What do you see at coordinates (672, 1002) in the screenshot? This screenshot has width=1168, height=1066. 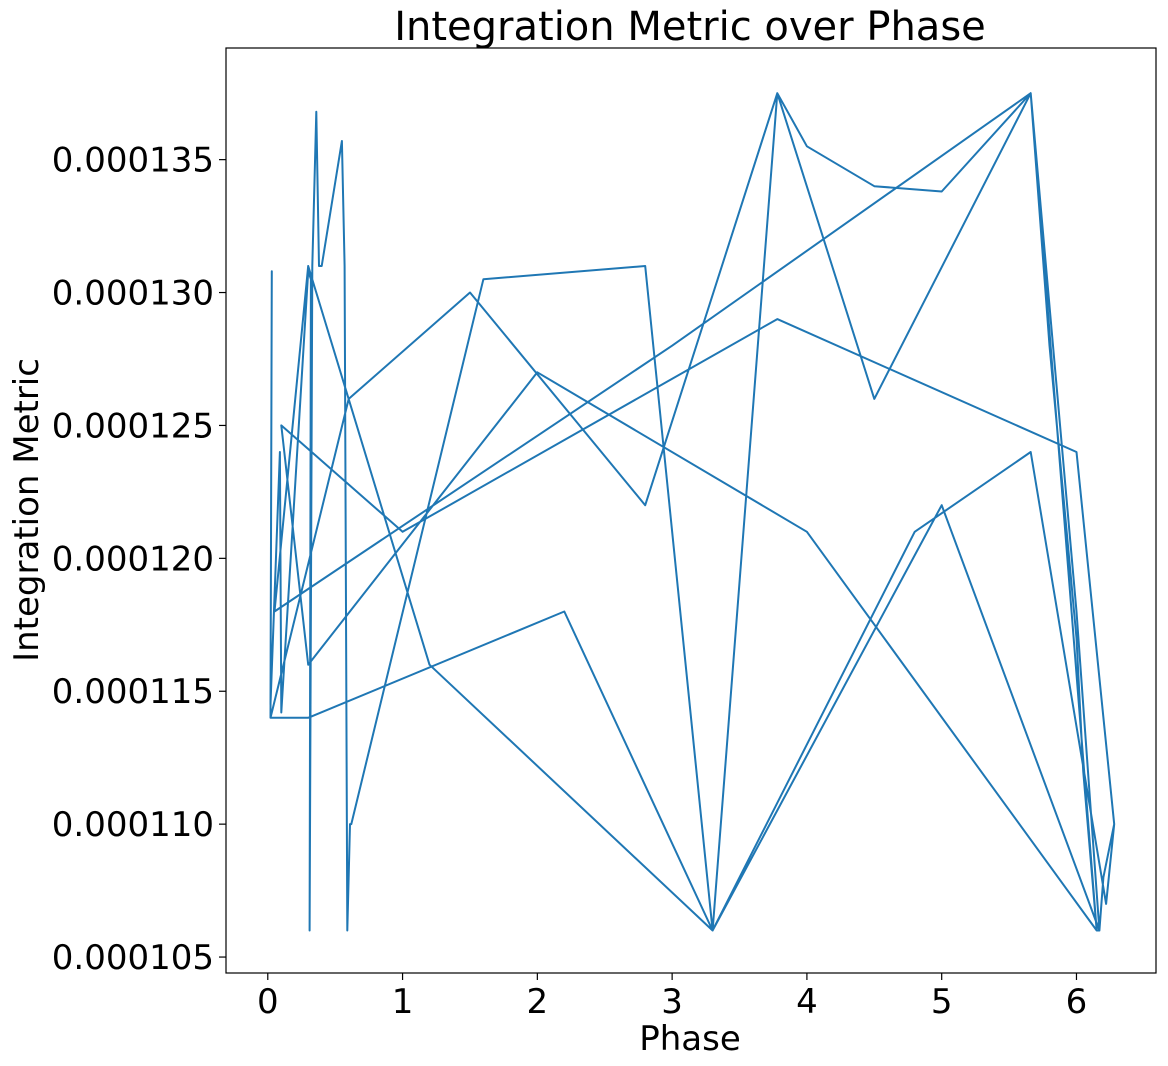 I see `x-tick-label: 3` at bounding box center [672, 1002].